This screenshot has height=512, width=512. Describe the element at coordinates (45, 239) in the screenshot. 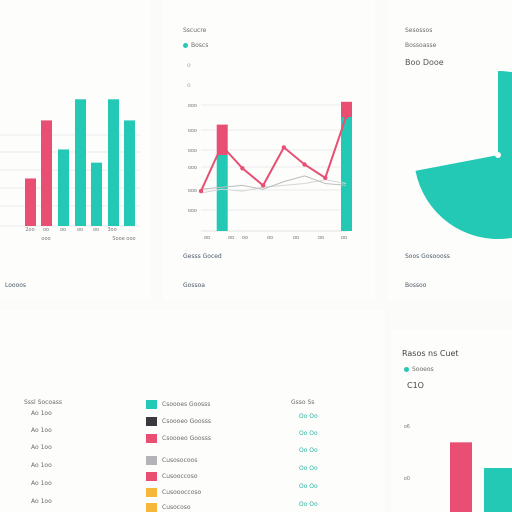

I see `x-axis-label: ooo` at that location.